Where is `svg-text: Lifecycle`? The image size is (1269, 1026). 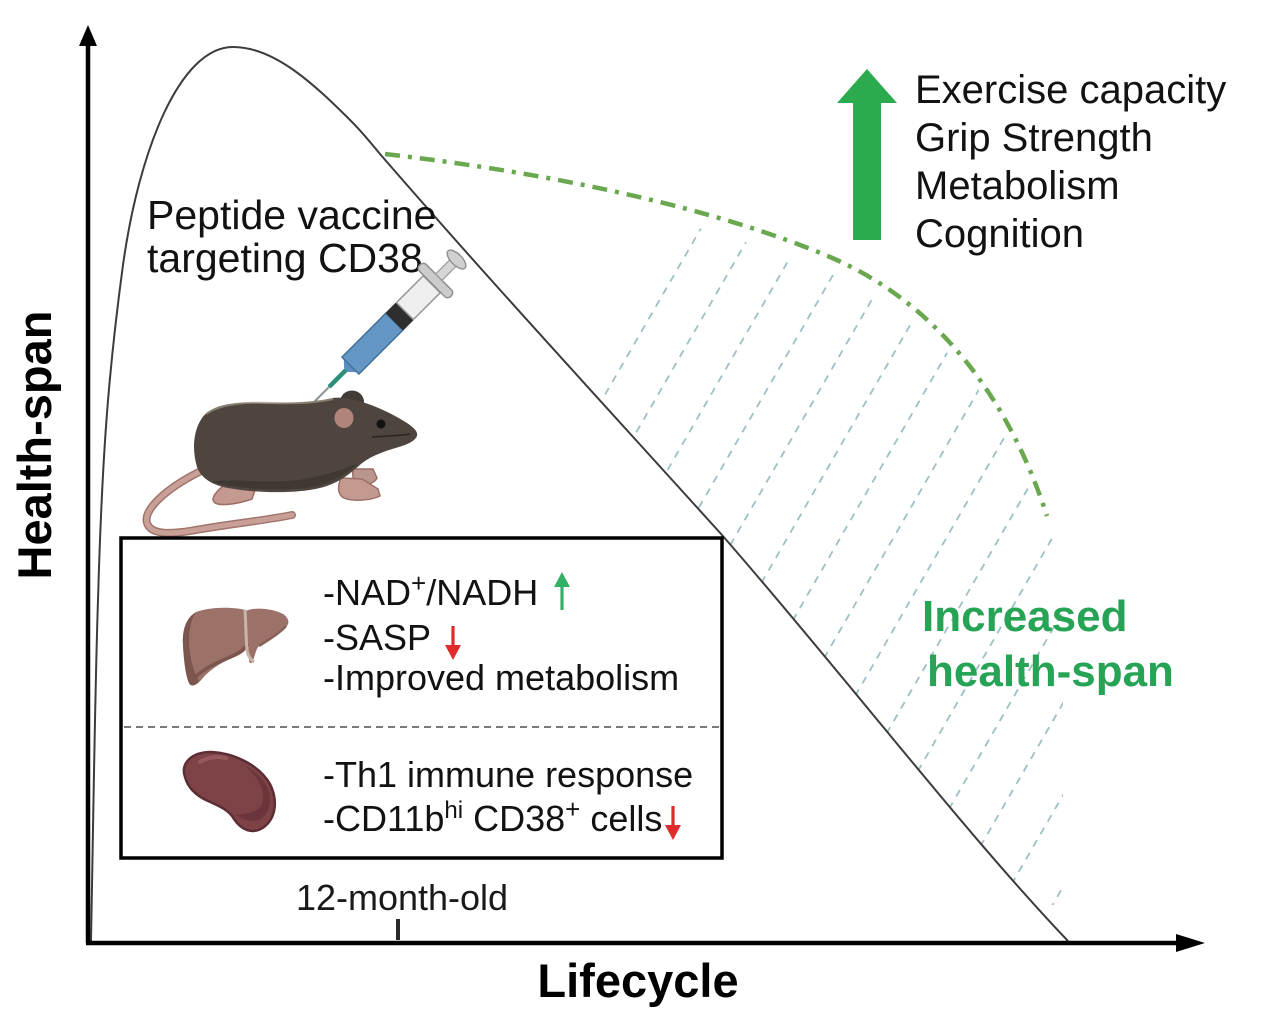
svg-text: Lifecycle is located at coordinates (637, 980).